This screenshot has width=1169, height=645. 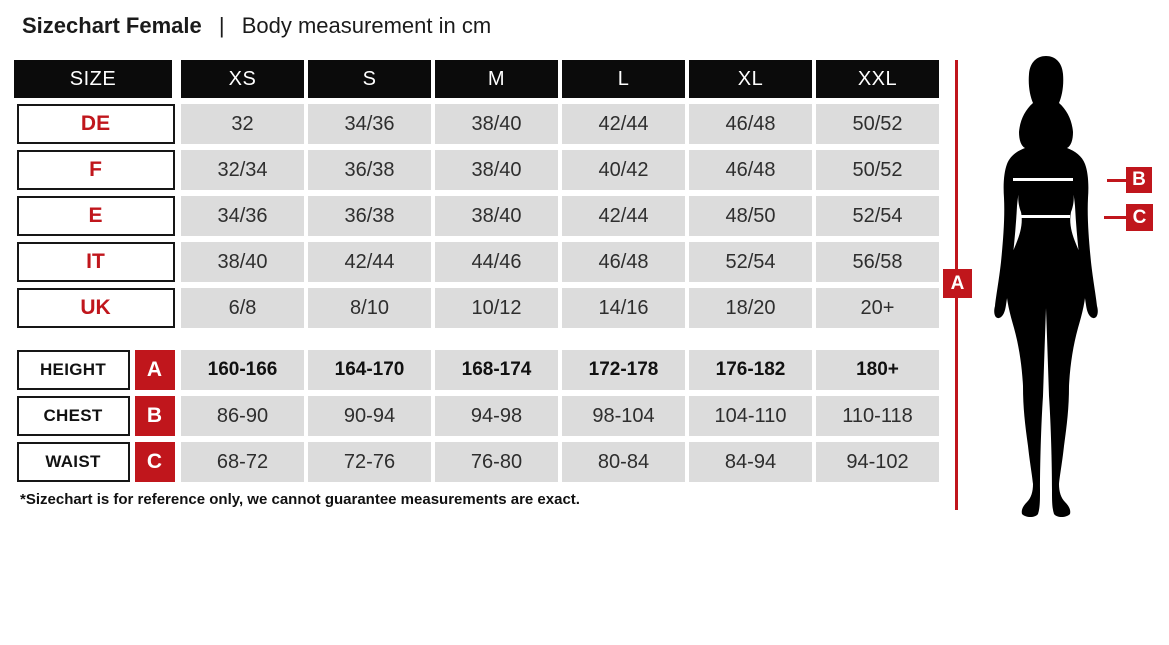 I want to click on cell-f-s: 36/38, so click(x=369, y=170).